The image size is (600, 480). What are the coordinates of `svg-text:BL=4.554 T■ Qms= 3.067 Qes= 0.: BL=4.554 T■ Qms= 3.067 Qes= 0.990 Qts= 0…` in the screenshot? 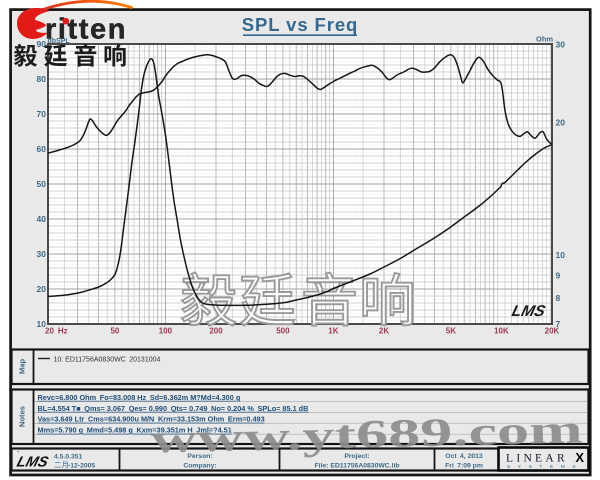 It's located at (173, 408).